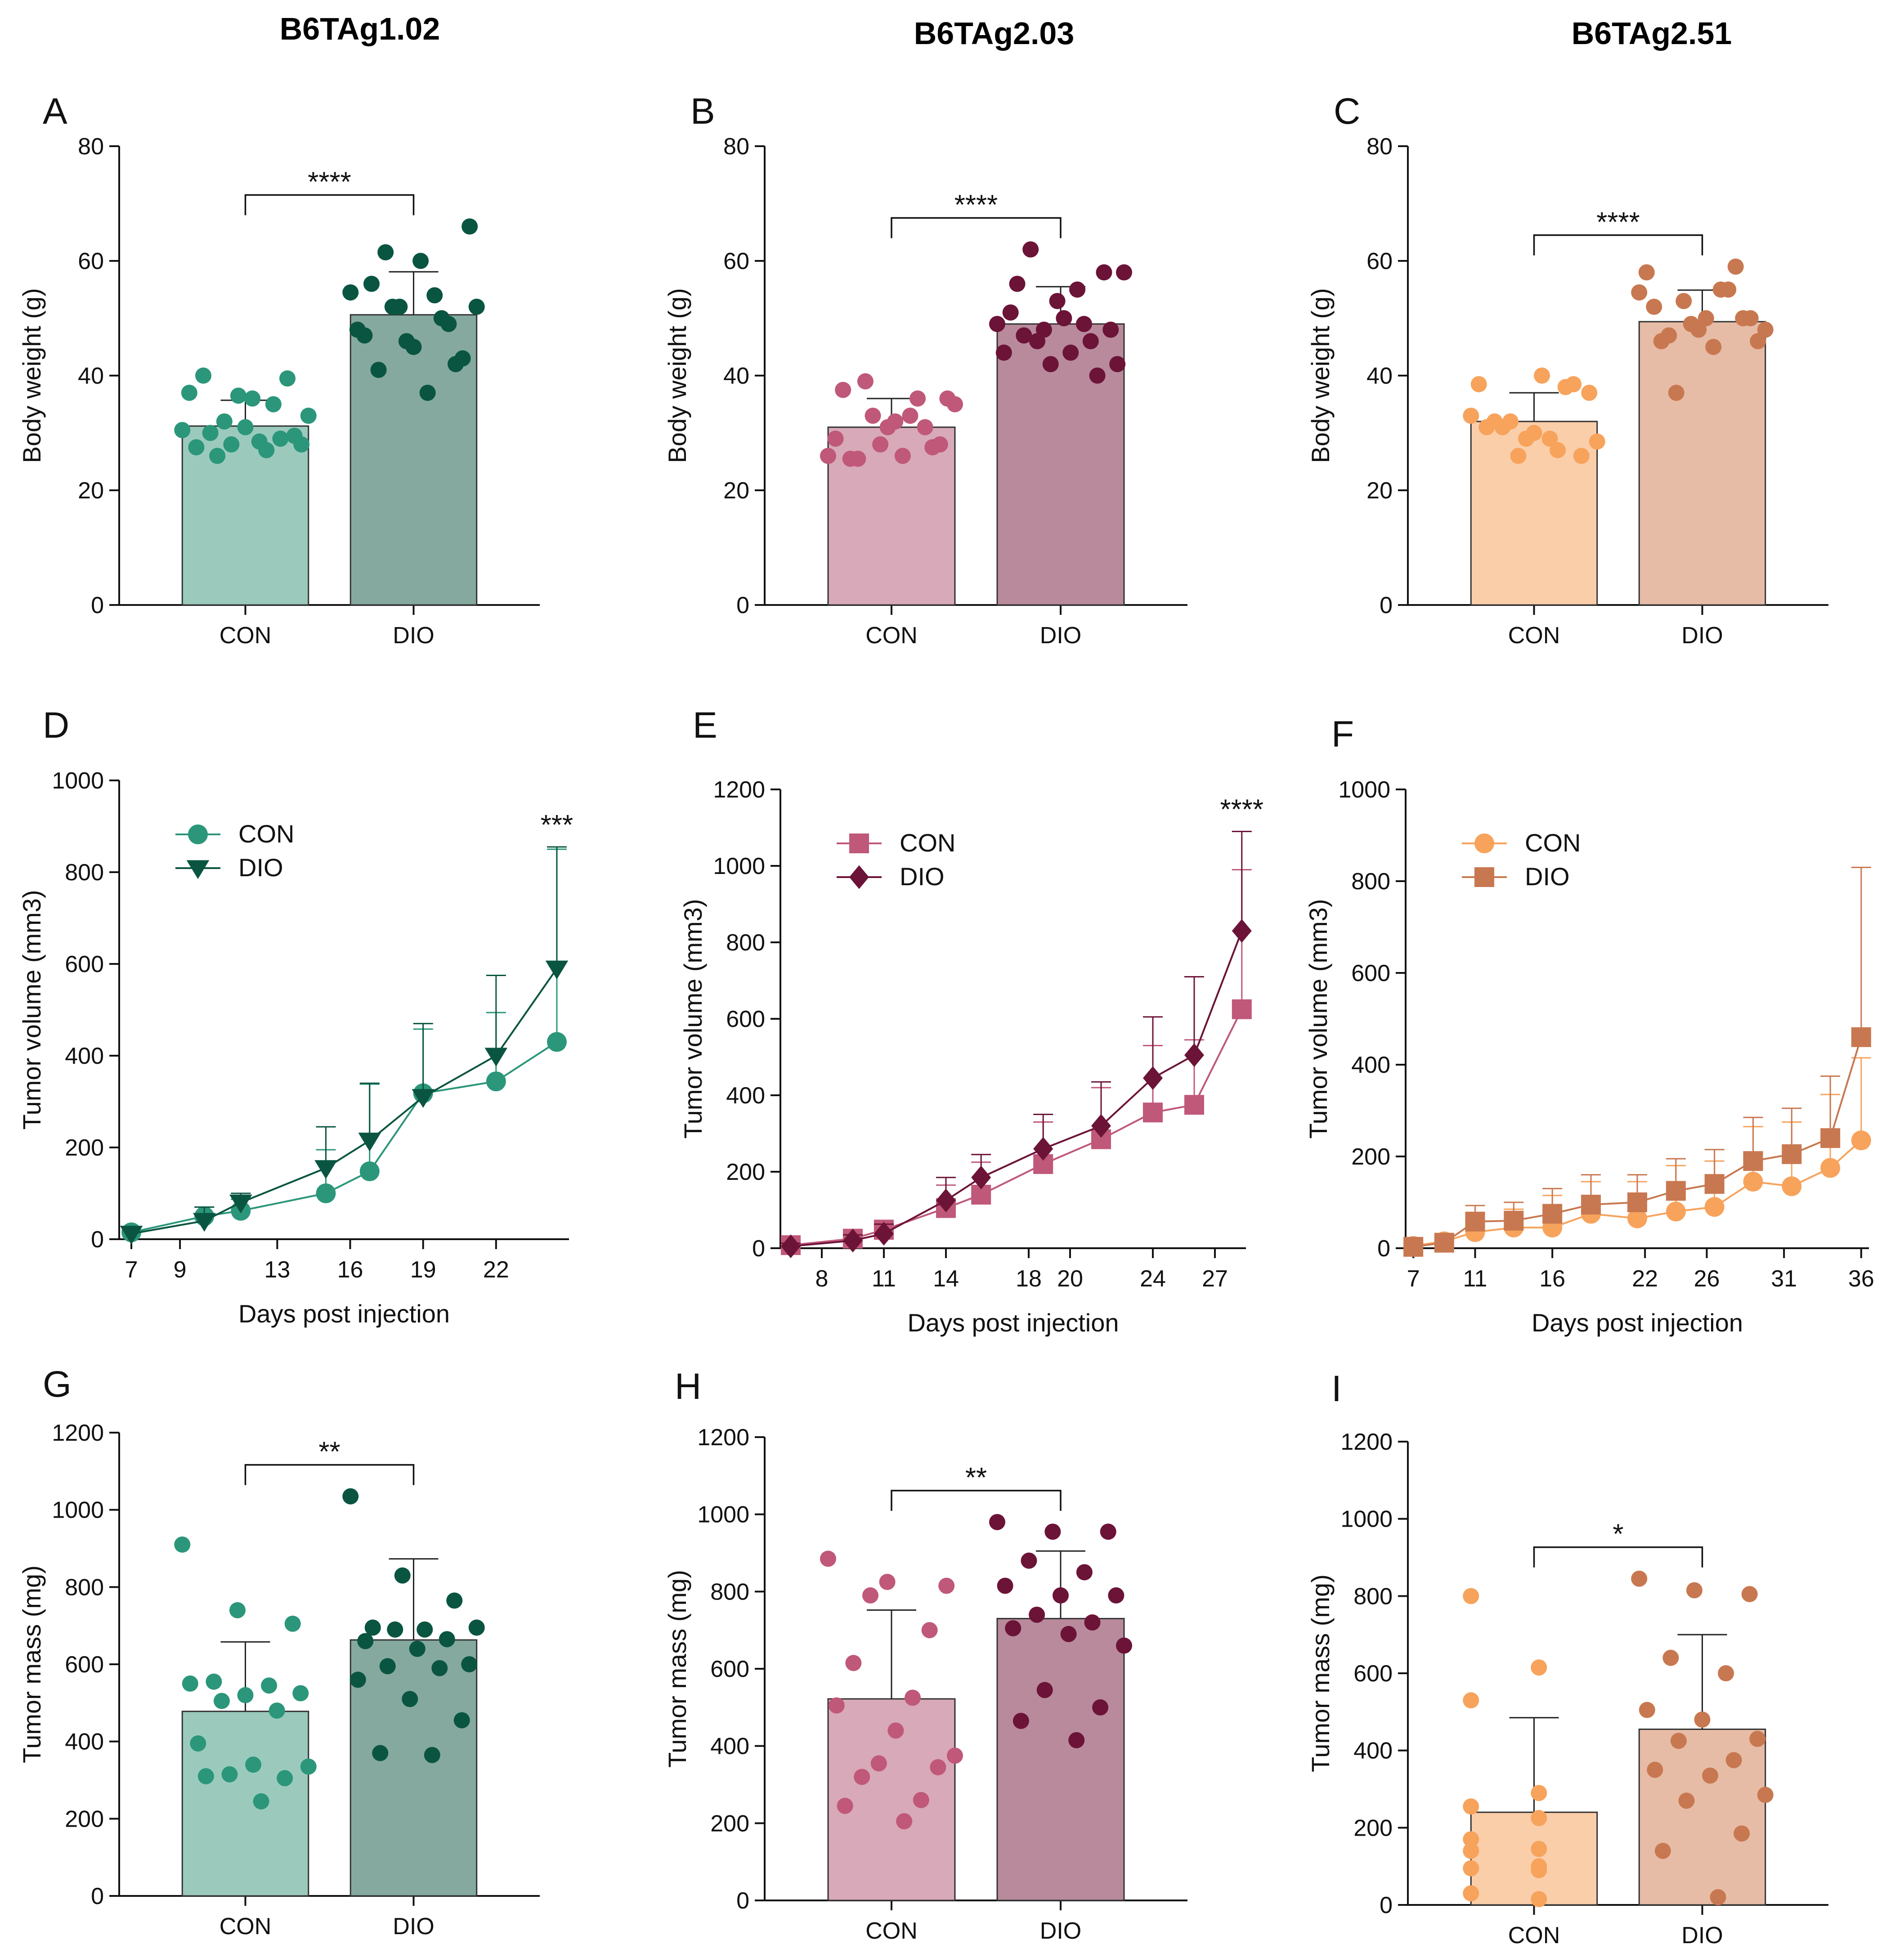 This screenshot has height=1958, width=1904. I want to click on y-axis-label: Tumor volume (mm3), so click(32, 1010).